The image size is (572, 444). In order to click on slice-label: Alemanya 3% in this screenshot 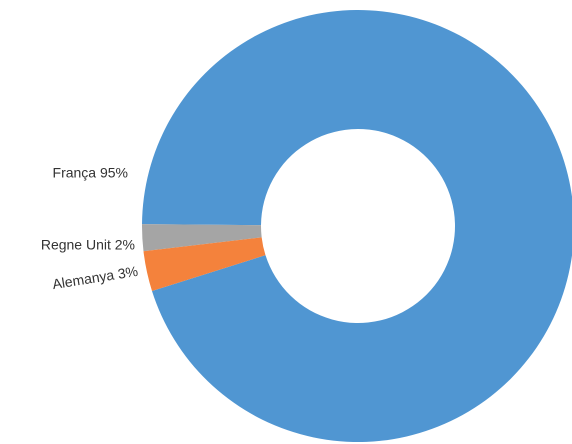, I will do `click(95, 277)`.